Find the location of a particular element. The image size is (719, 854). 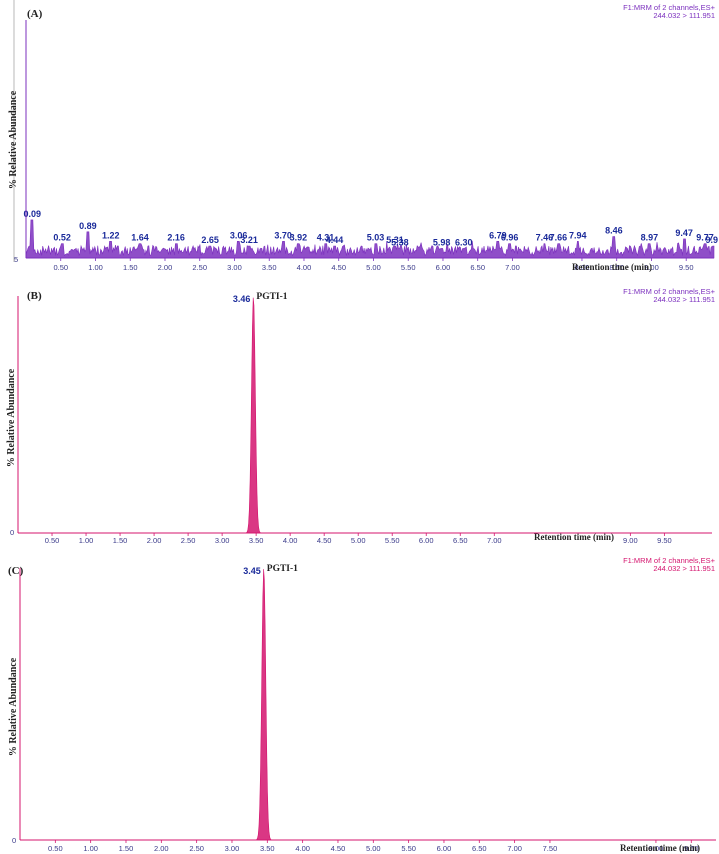

panel-a-xtick-label: 4.50 is located at coordinates (338, 267).